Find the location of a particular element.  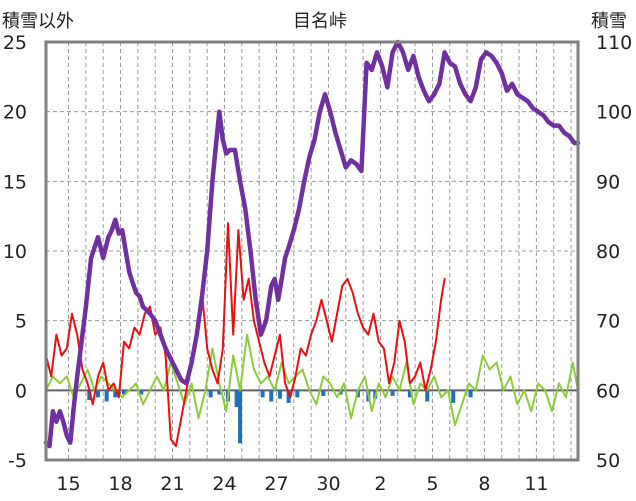

x-tick-label: 30 is located at coordinates (328, 484).